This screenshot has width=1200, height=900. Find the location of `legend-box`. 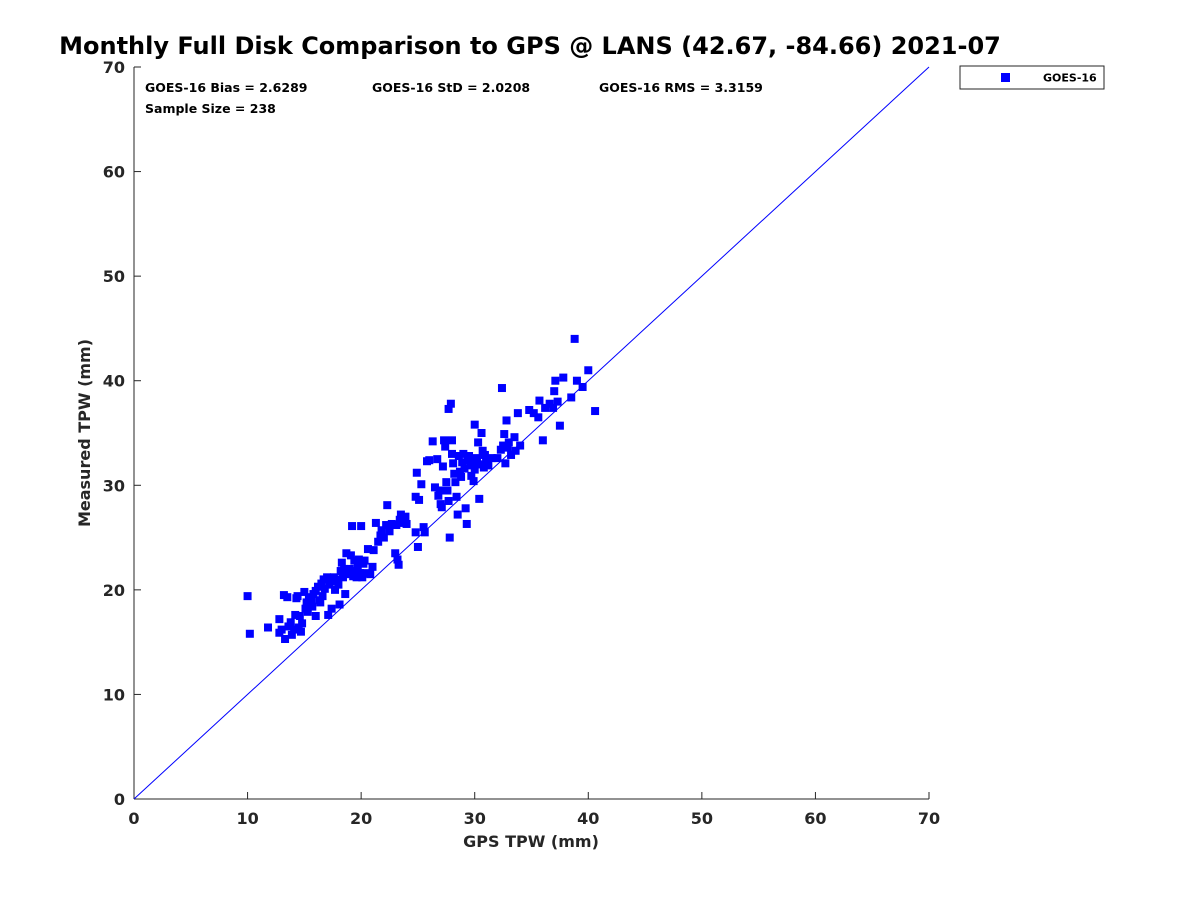

legend-box is located at coordinates (1032, 77).